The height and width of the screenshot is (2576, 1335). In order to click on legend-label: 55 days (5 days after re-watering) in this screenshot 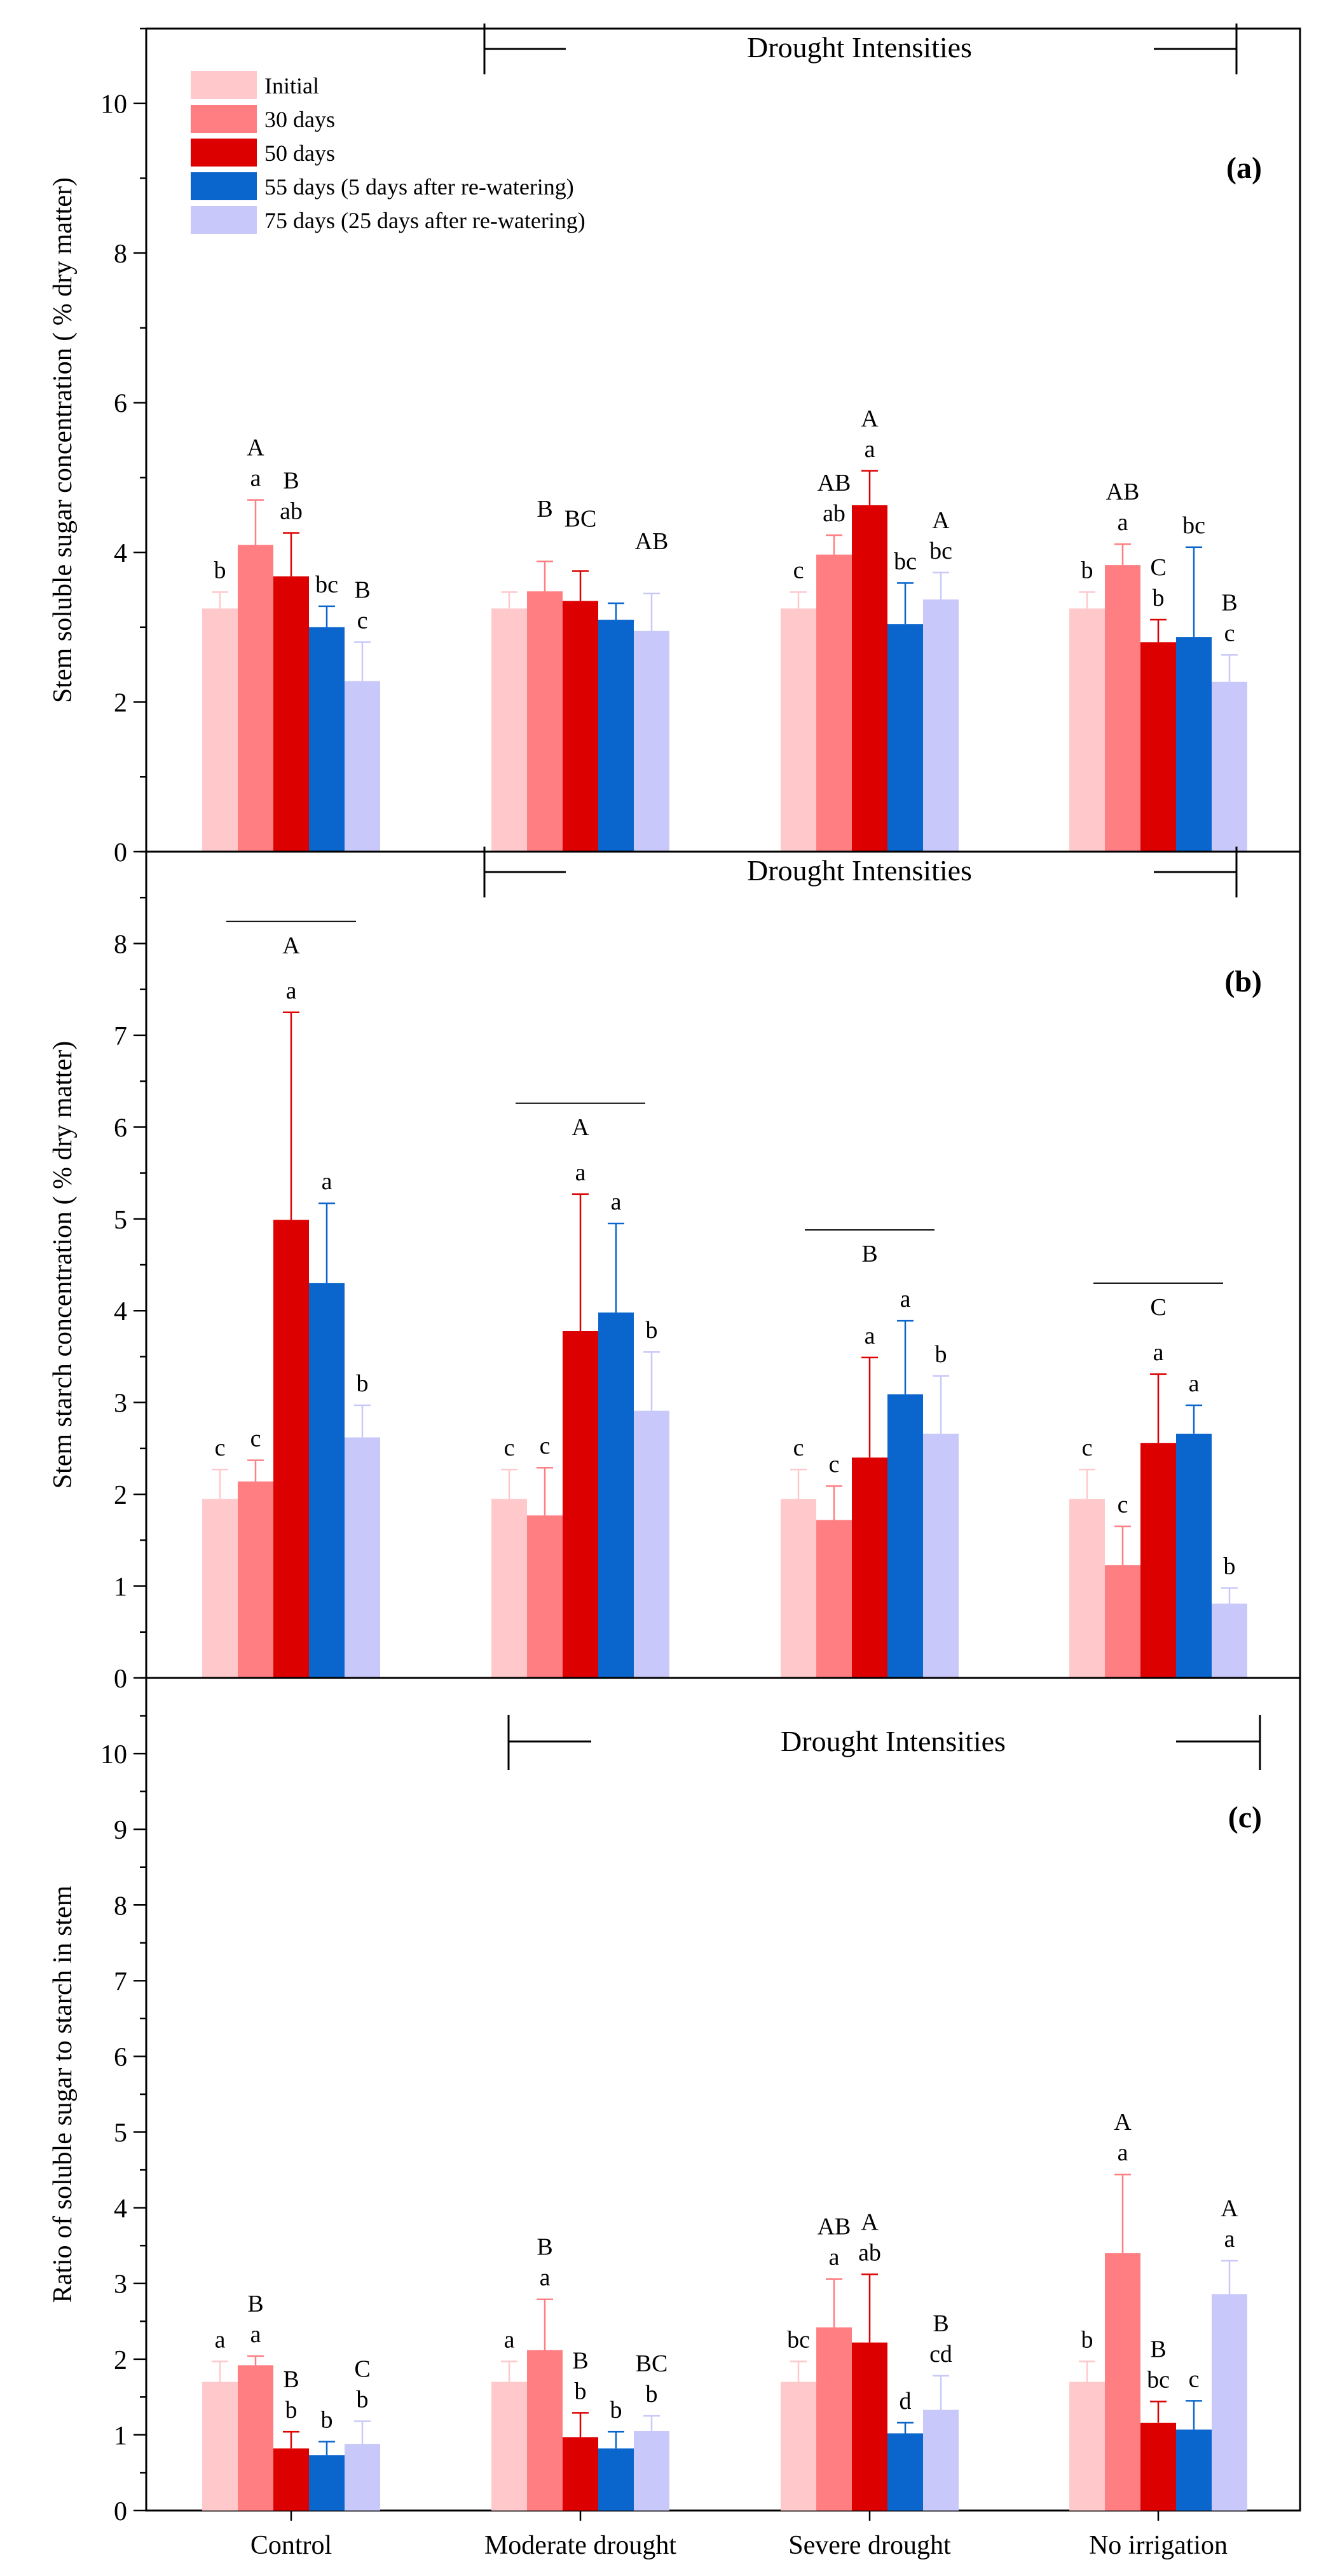, I will do `click(419, 187)`.